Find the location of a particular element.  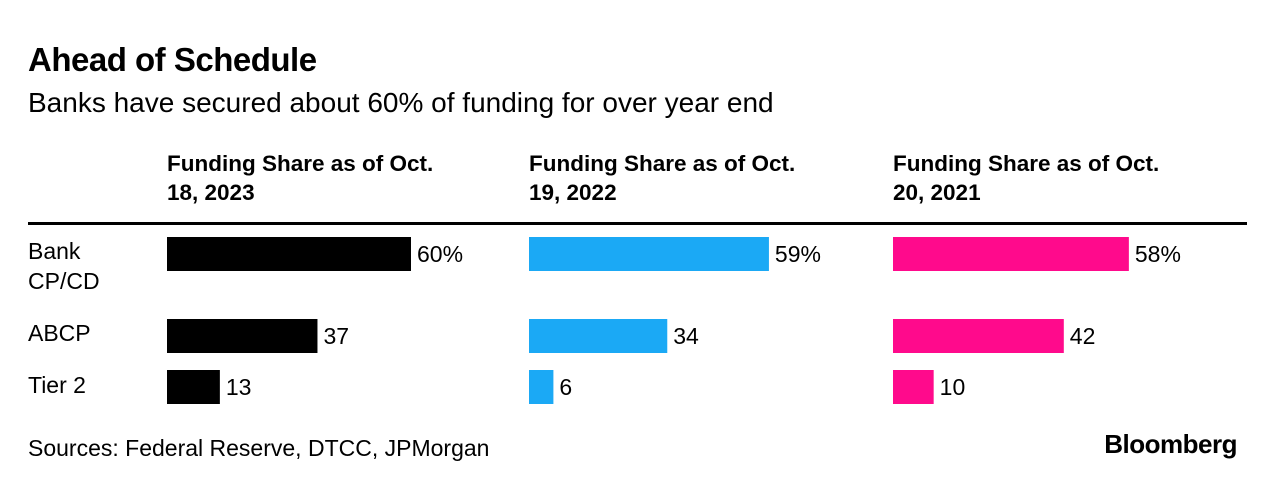

column-header-2021-line1: Funding Share as of Oct. is located at coordinates (1026, 163).